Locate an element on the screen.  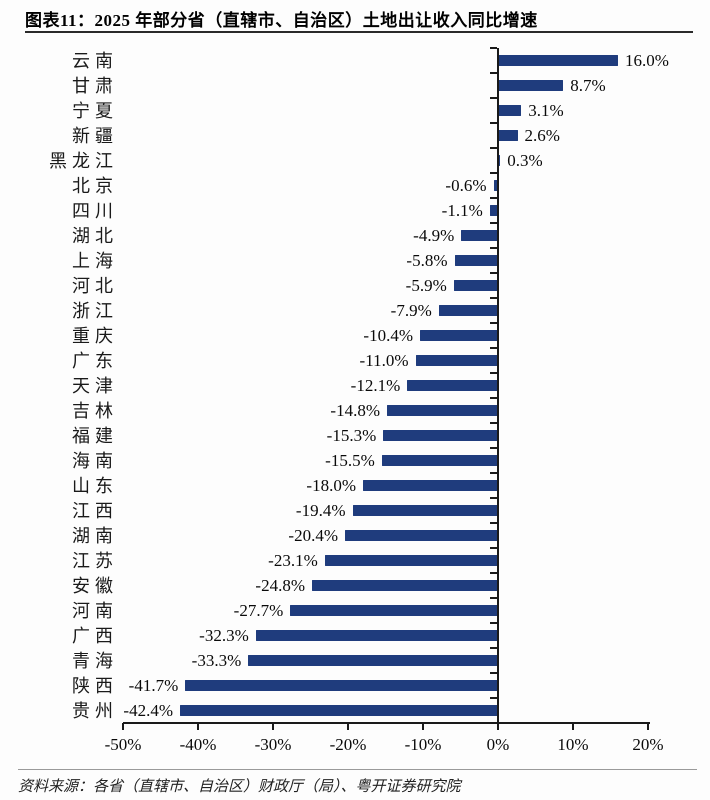
value-label: 16.0% is located at coordinates (647, 60).